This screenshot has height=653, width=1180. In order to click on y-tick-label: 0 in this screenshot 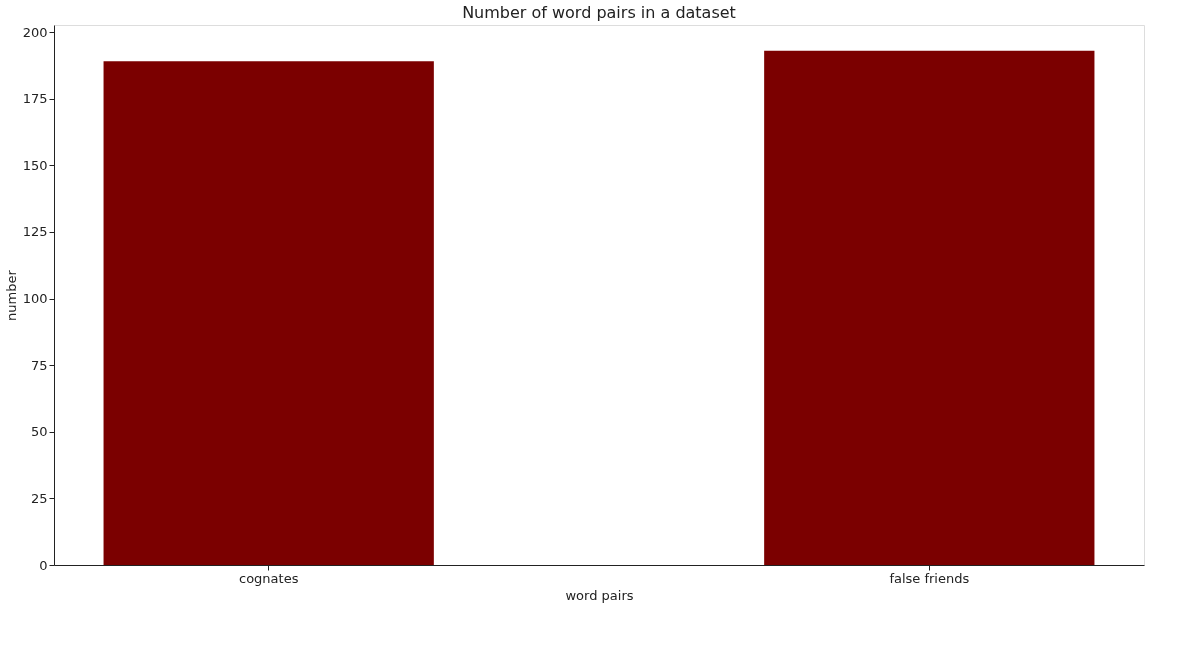, I will do `click(43, 565)`.